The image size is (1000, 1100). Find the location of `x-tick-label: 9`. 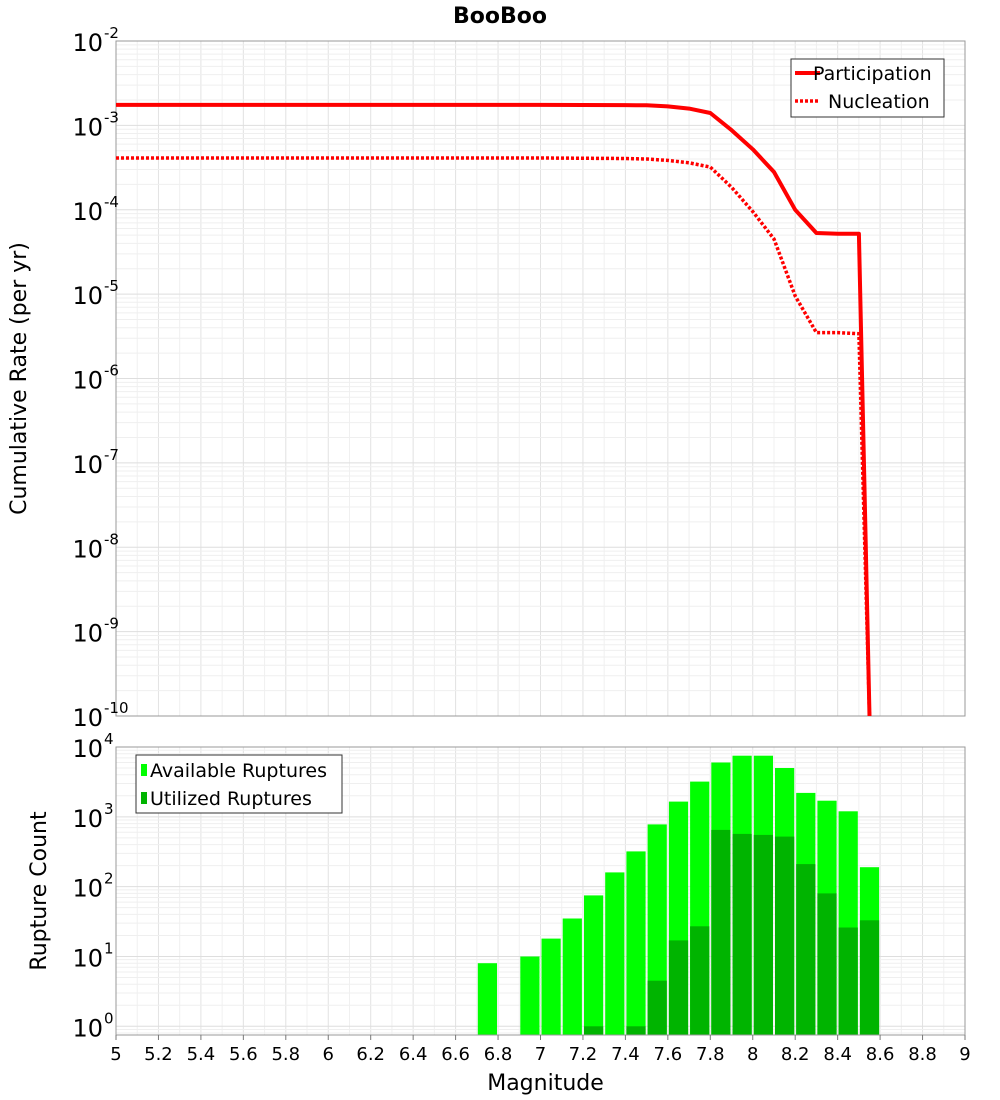

x-tick-label: 9 is located at coordinates (964, 1054).